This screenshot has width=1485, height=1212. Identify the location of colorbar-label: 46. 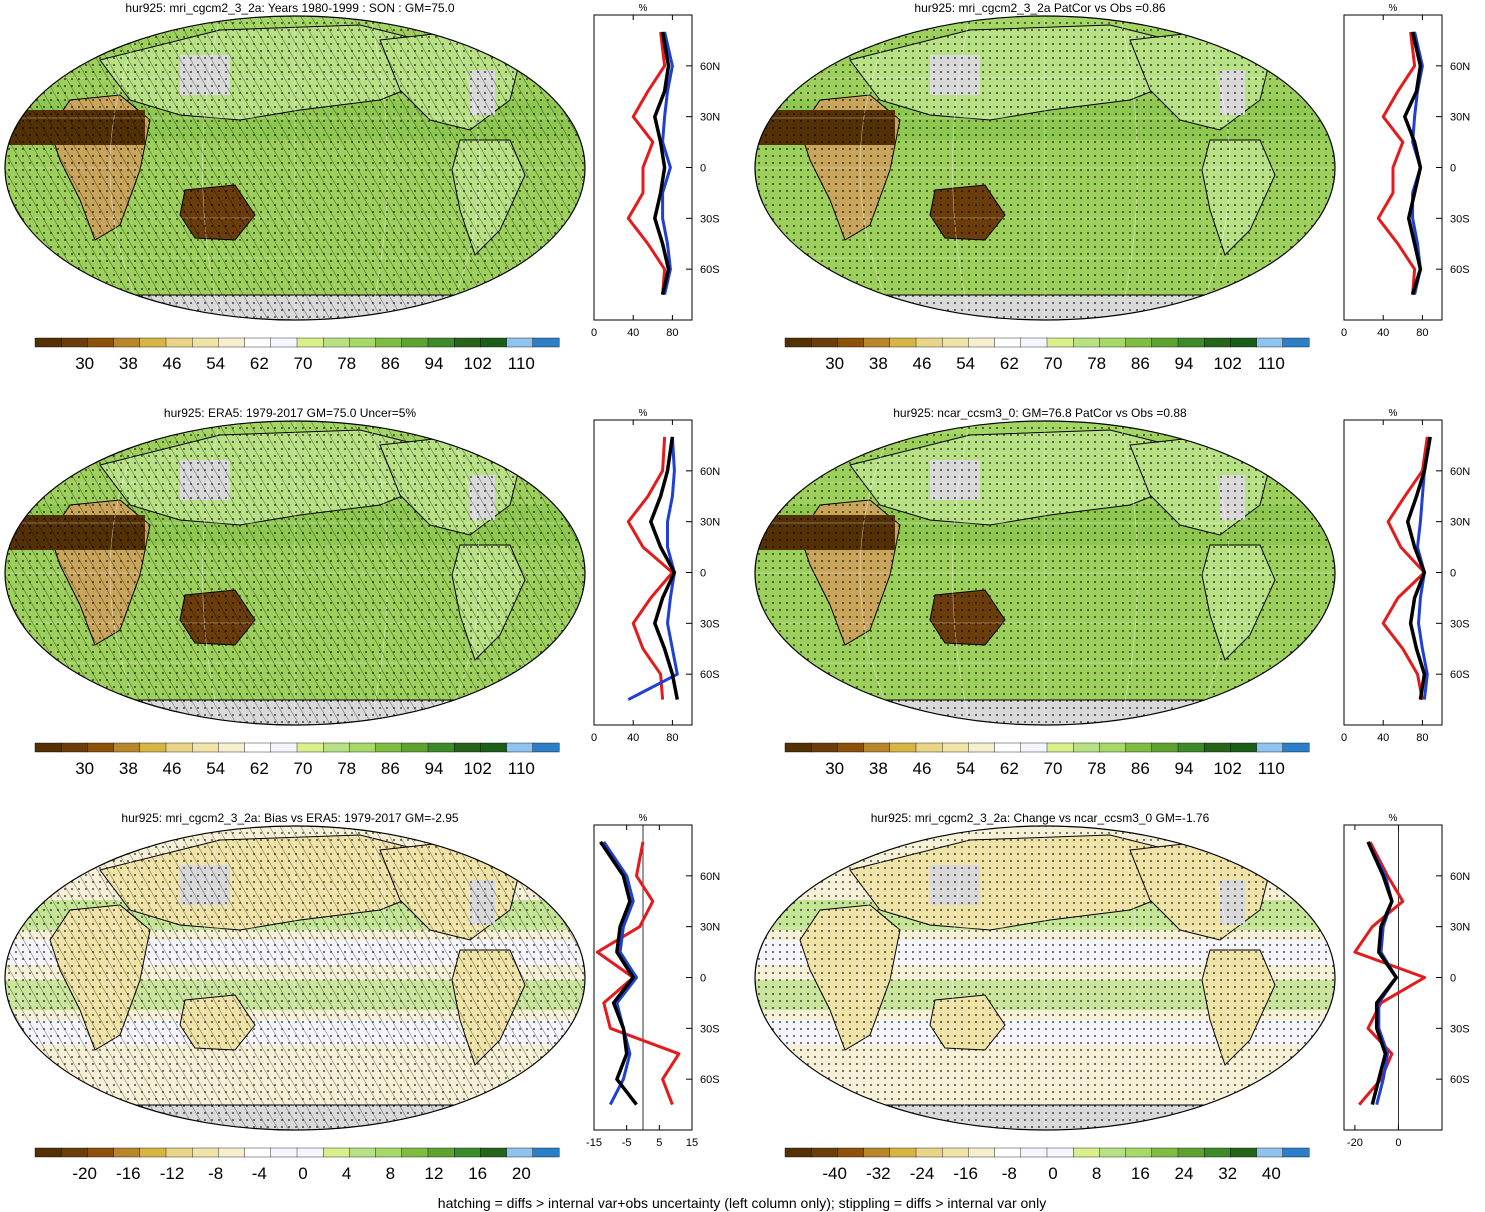
(922, 363).